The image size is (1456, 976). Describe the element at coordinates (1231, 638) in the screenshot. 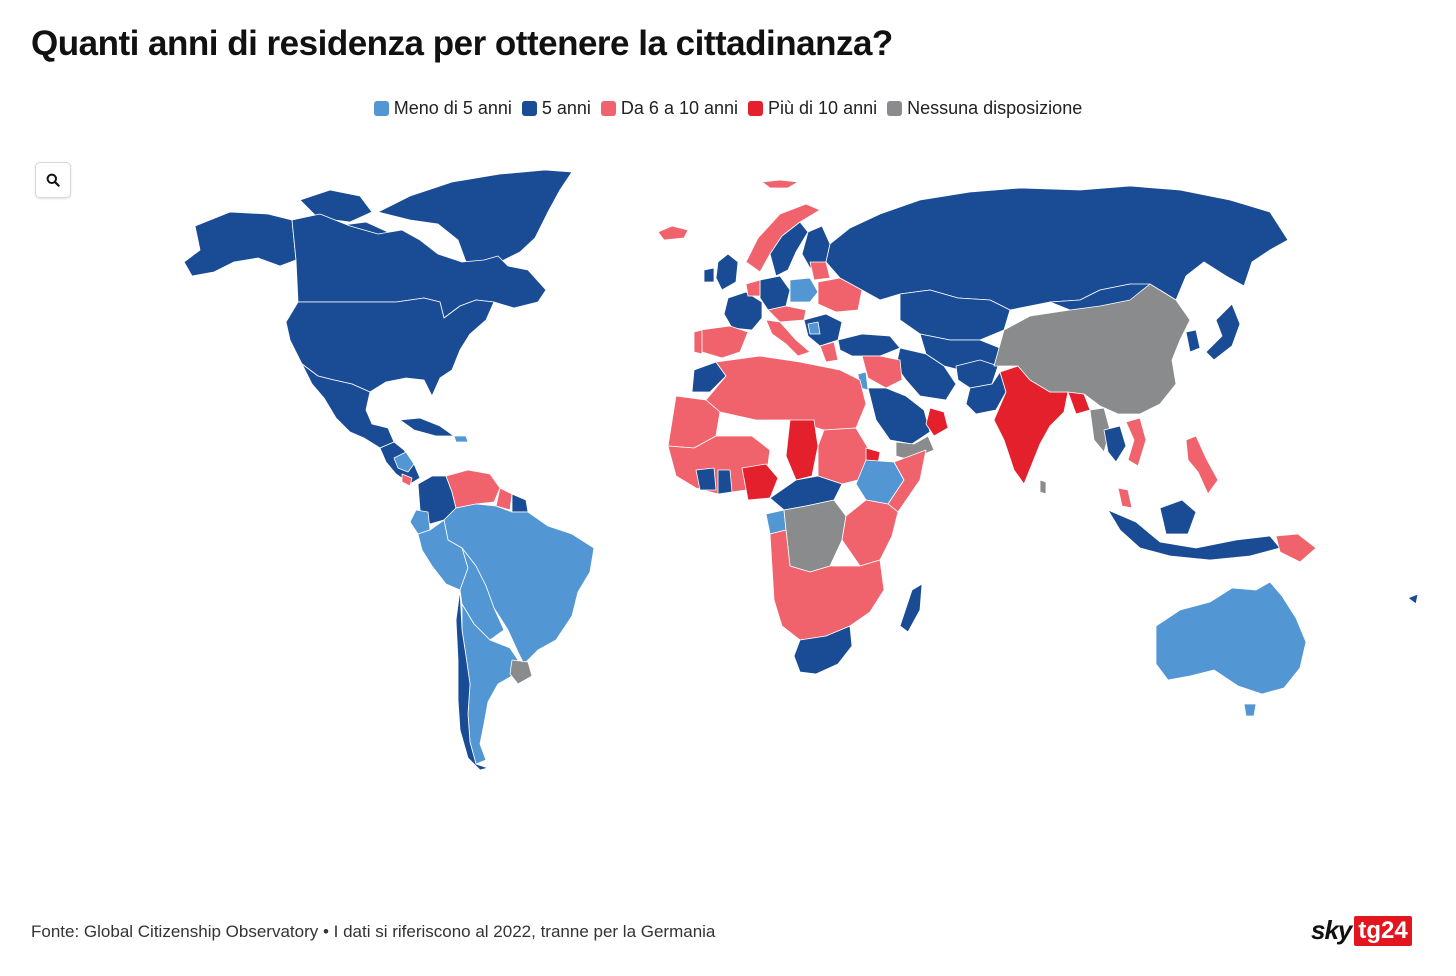

I see `country-australia` at that location.